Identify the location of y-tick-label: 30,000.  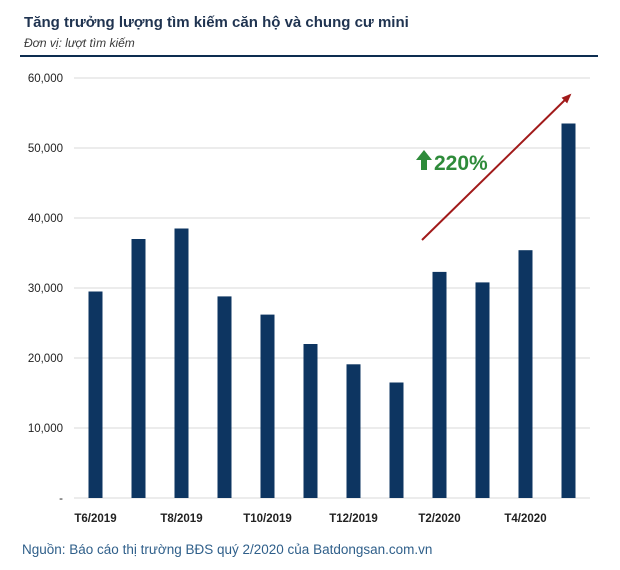
(45, 289).